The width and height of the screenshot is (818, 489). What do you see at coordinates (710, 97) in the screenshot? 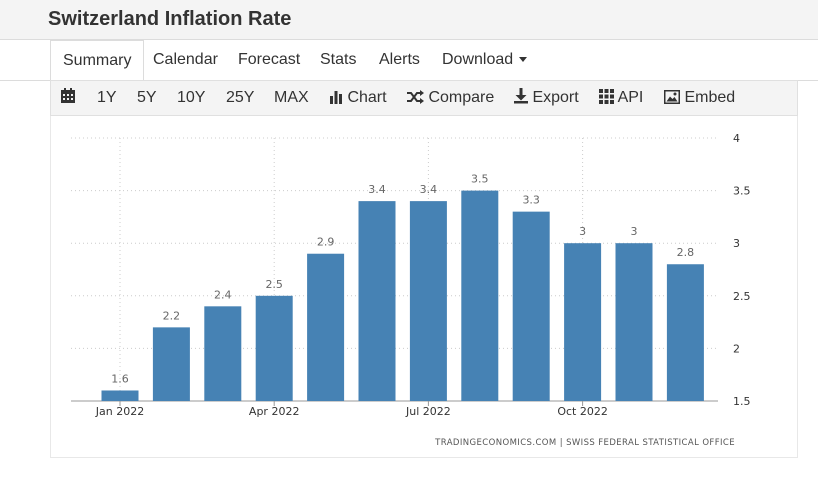
I see `embed-label: Embed` at bounding box center [710, 97].